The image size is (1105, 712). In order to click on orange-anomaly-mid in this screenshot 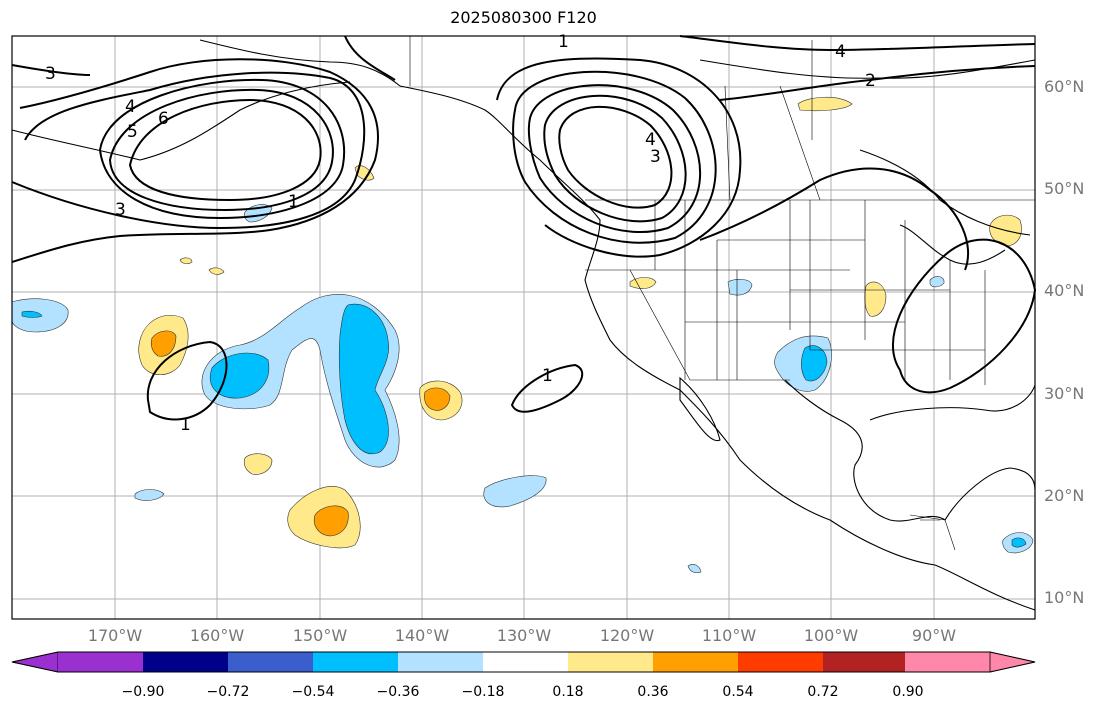, I will do `click(437, 399)`.